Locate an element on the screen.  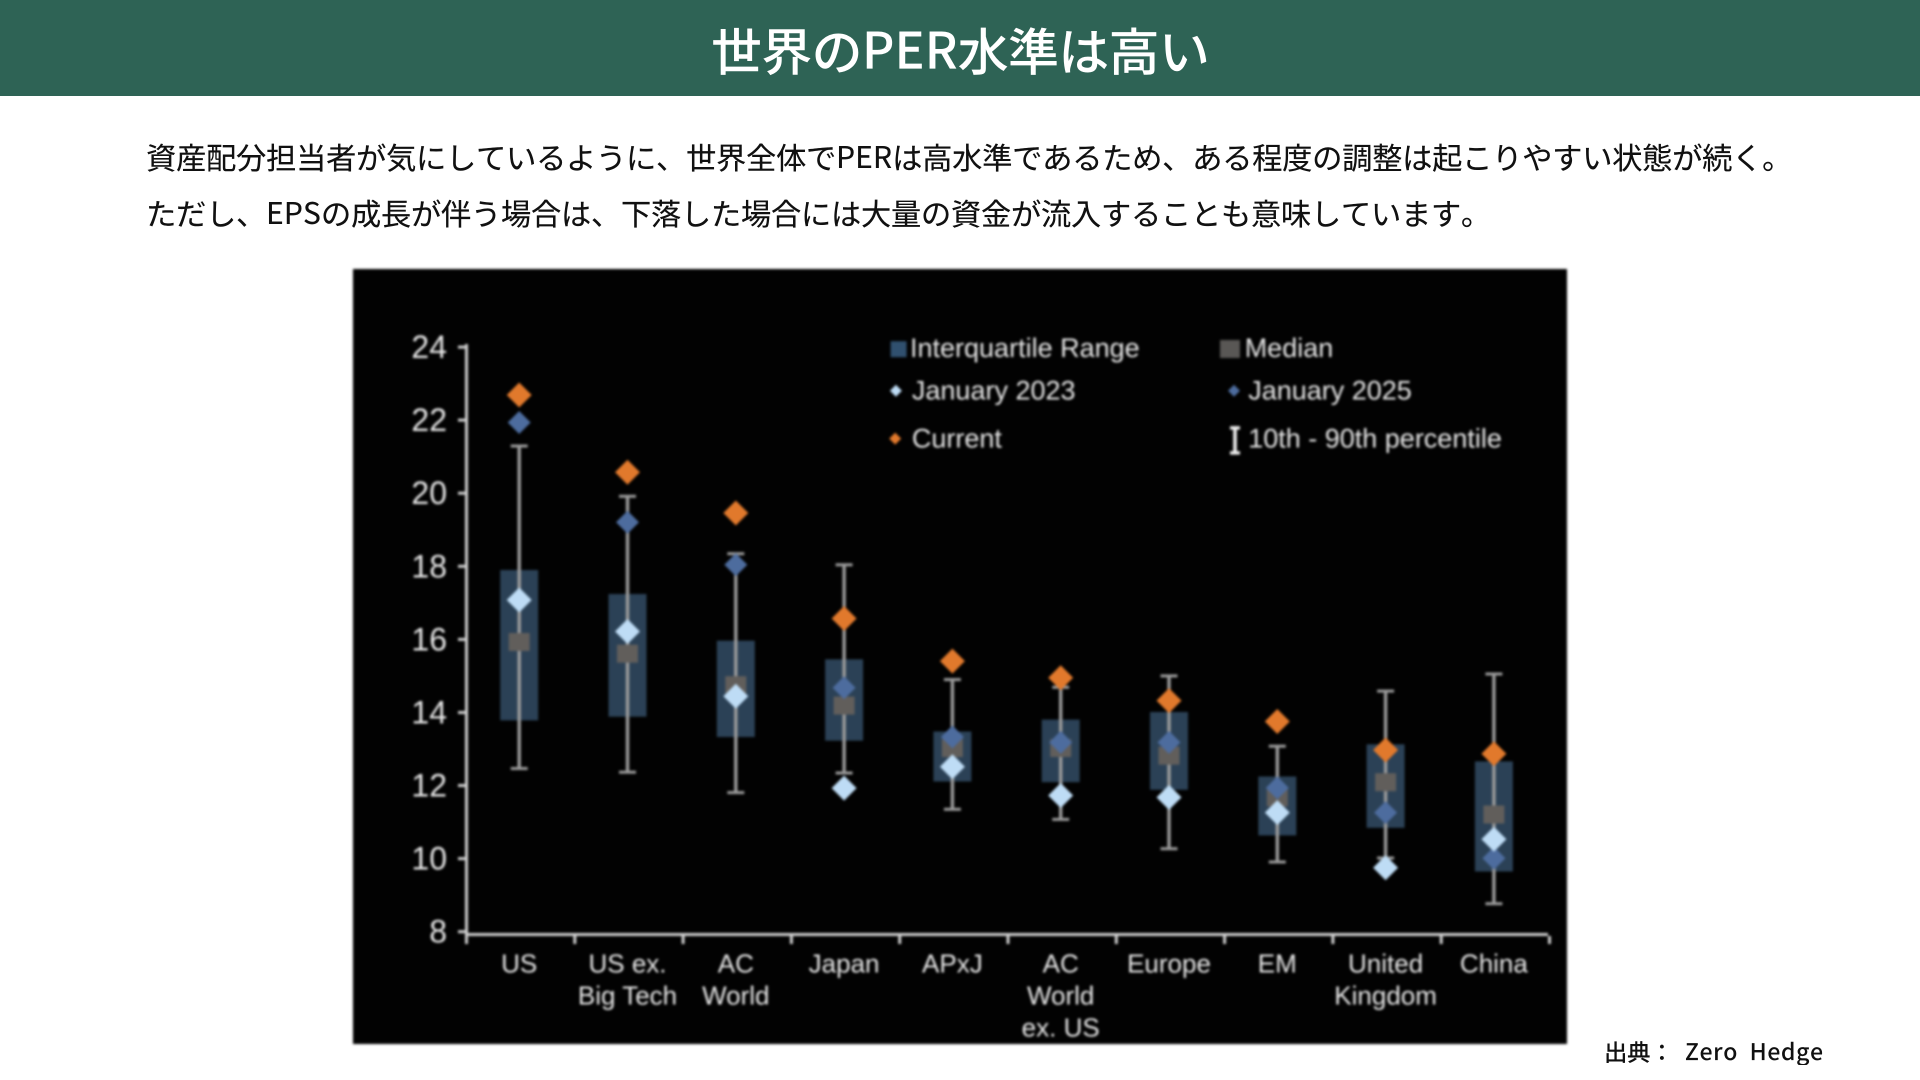
svg-text: 16 is located at coordinates (429, 639).